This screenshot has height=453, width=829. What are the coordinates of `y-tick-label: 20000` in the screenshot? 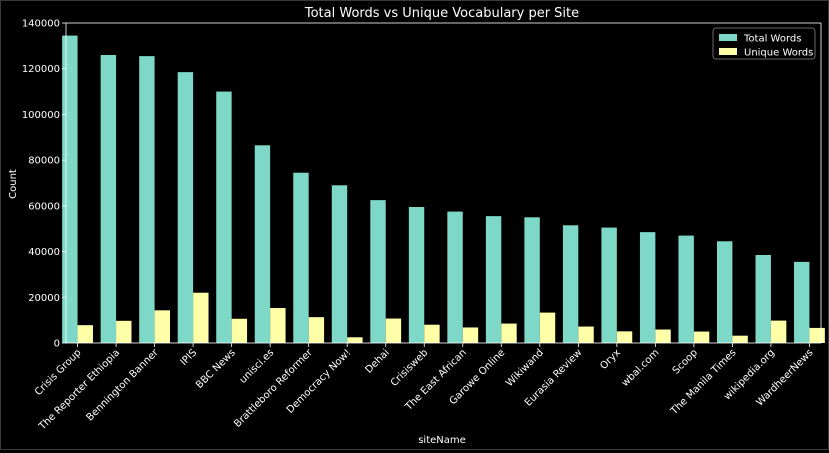 It's located at (44, 298).